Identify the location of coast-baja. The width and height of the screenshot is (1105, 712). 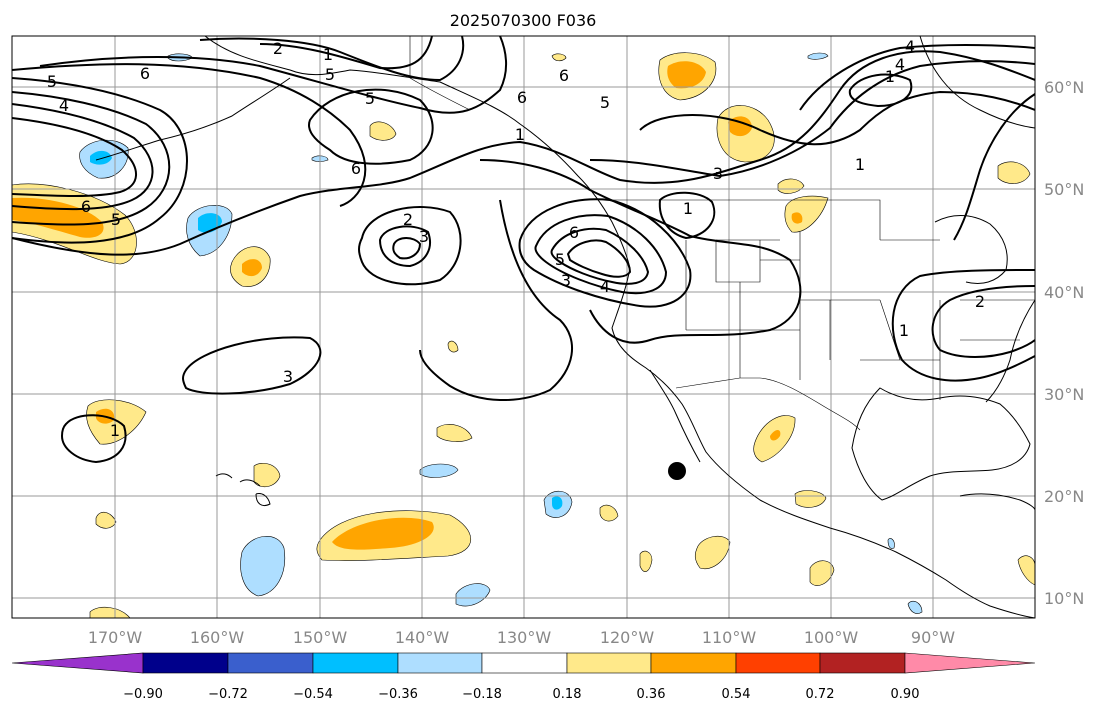
(675, 416).